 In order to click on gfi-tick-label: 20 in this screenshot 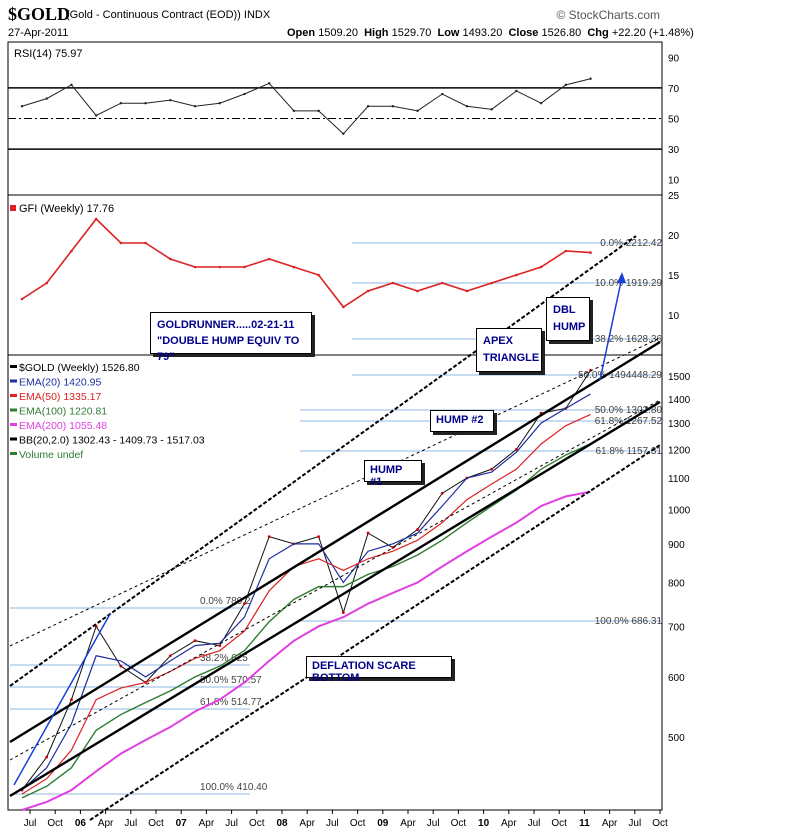, I will do `click(674, 236)`.